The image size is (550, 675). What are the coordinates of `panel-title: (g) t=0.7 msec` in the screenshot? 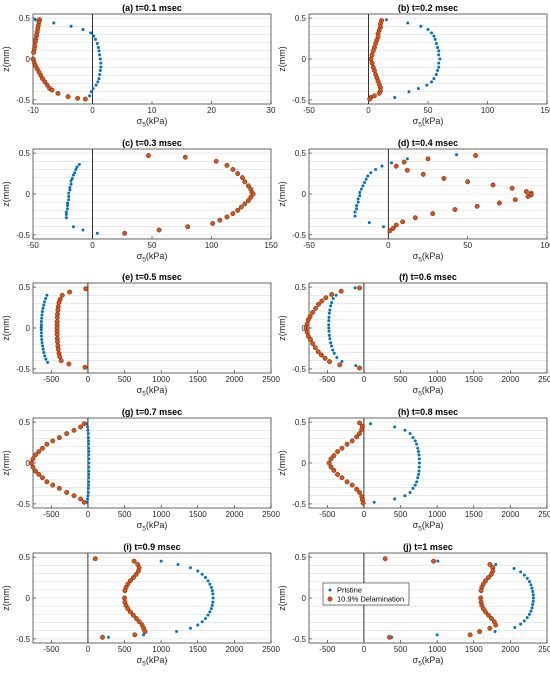 It's located at (152, 412).